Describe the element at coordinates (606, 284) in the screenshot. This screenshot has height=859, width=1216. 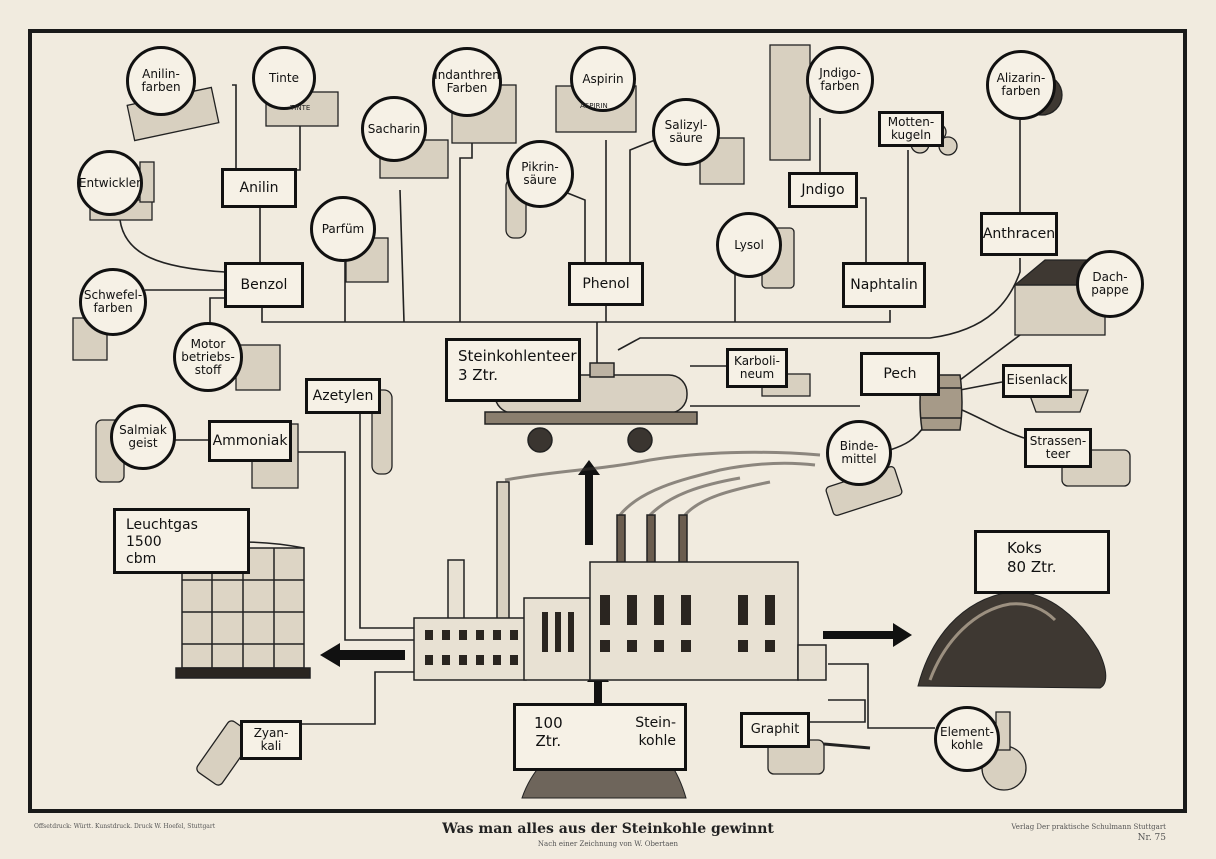
I see `node-phenol: Phenol` at that location.